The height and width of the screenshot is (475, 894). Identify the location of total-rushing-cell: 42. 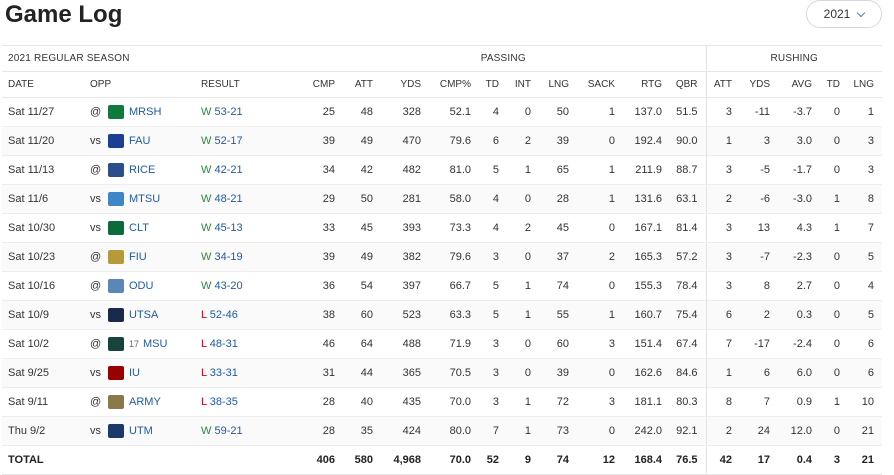
(723, 460).